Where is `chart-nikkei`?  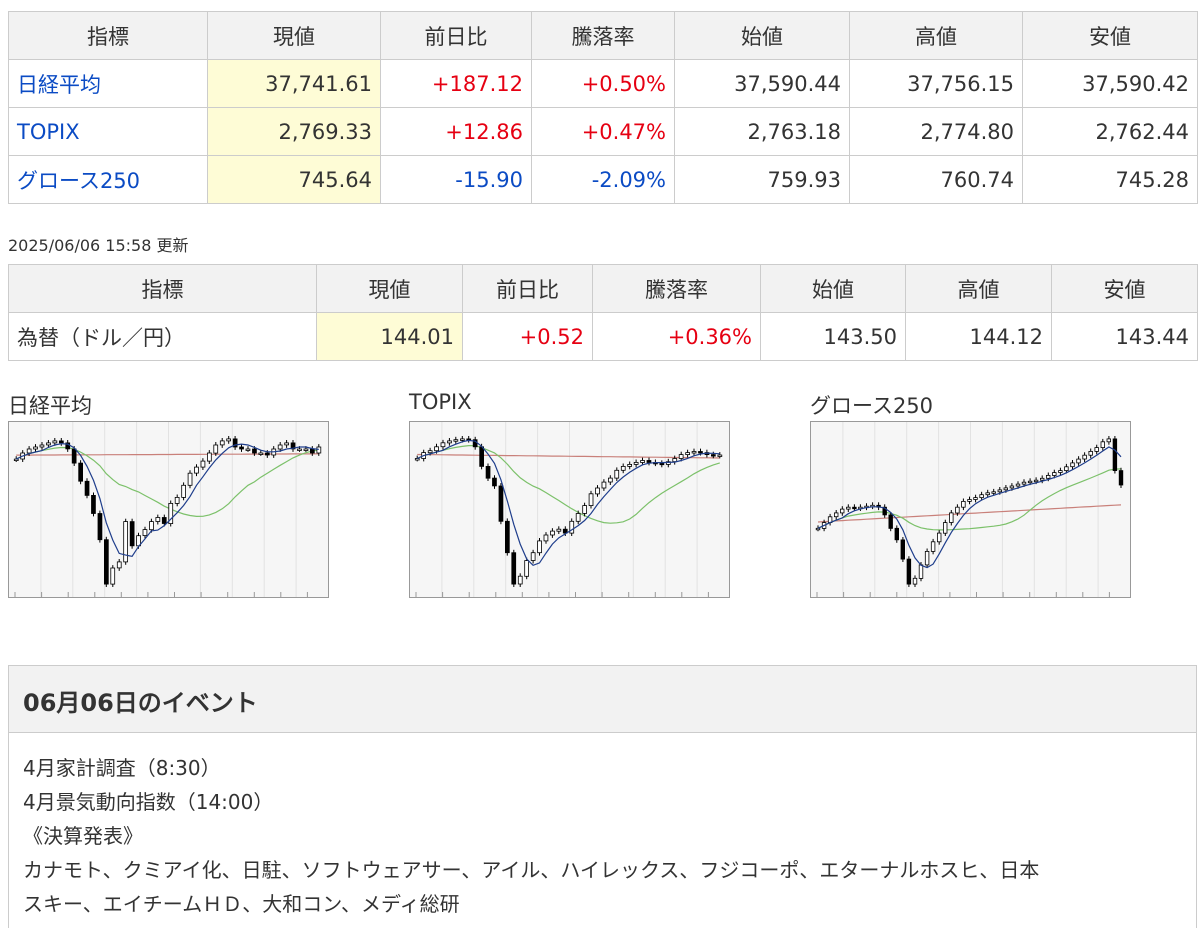 chart-nikkei is located at coordinates (168, 509).